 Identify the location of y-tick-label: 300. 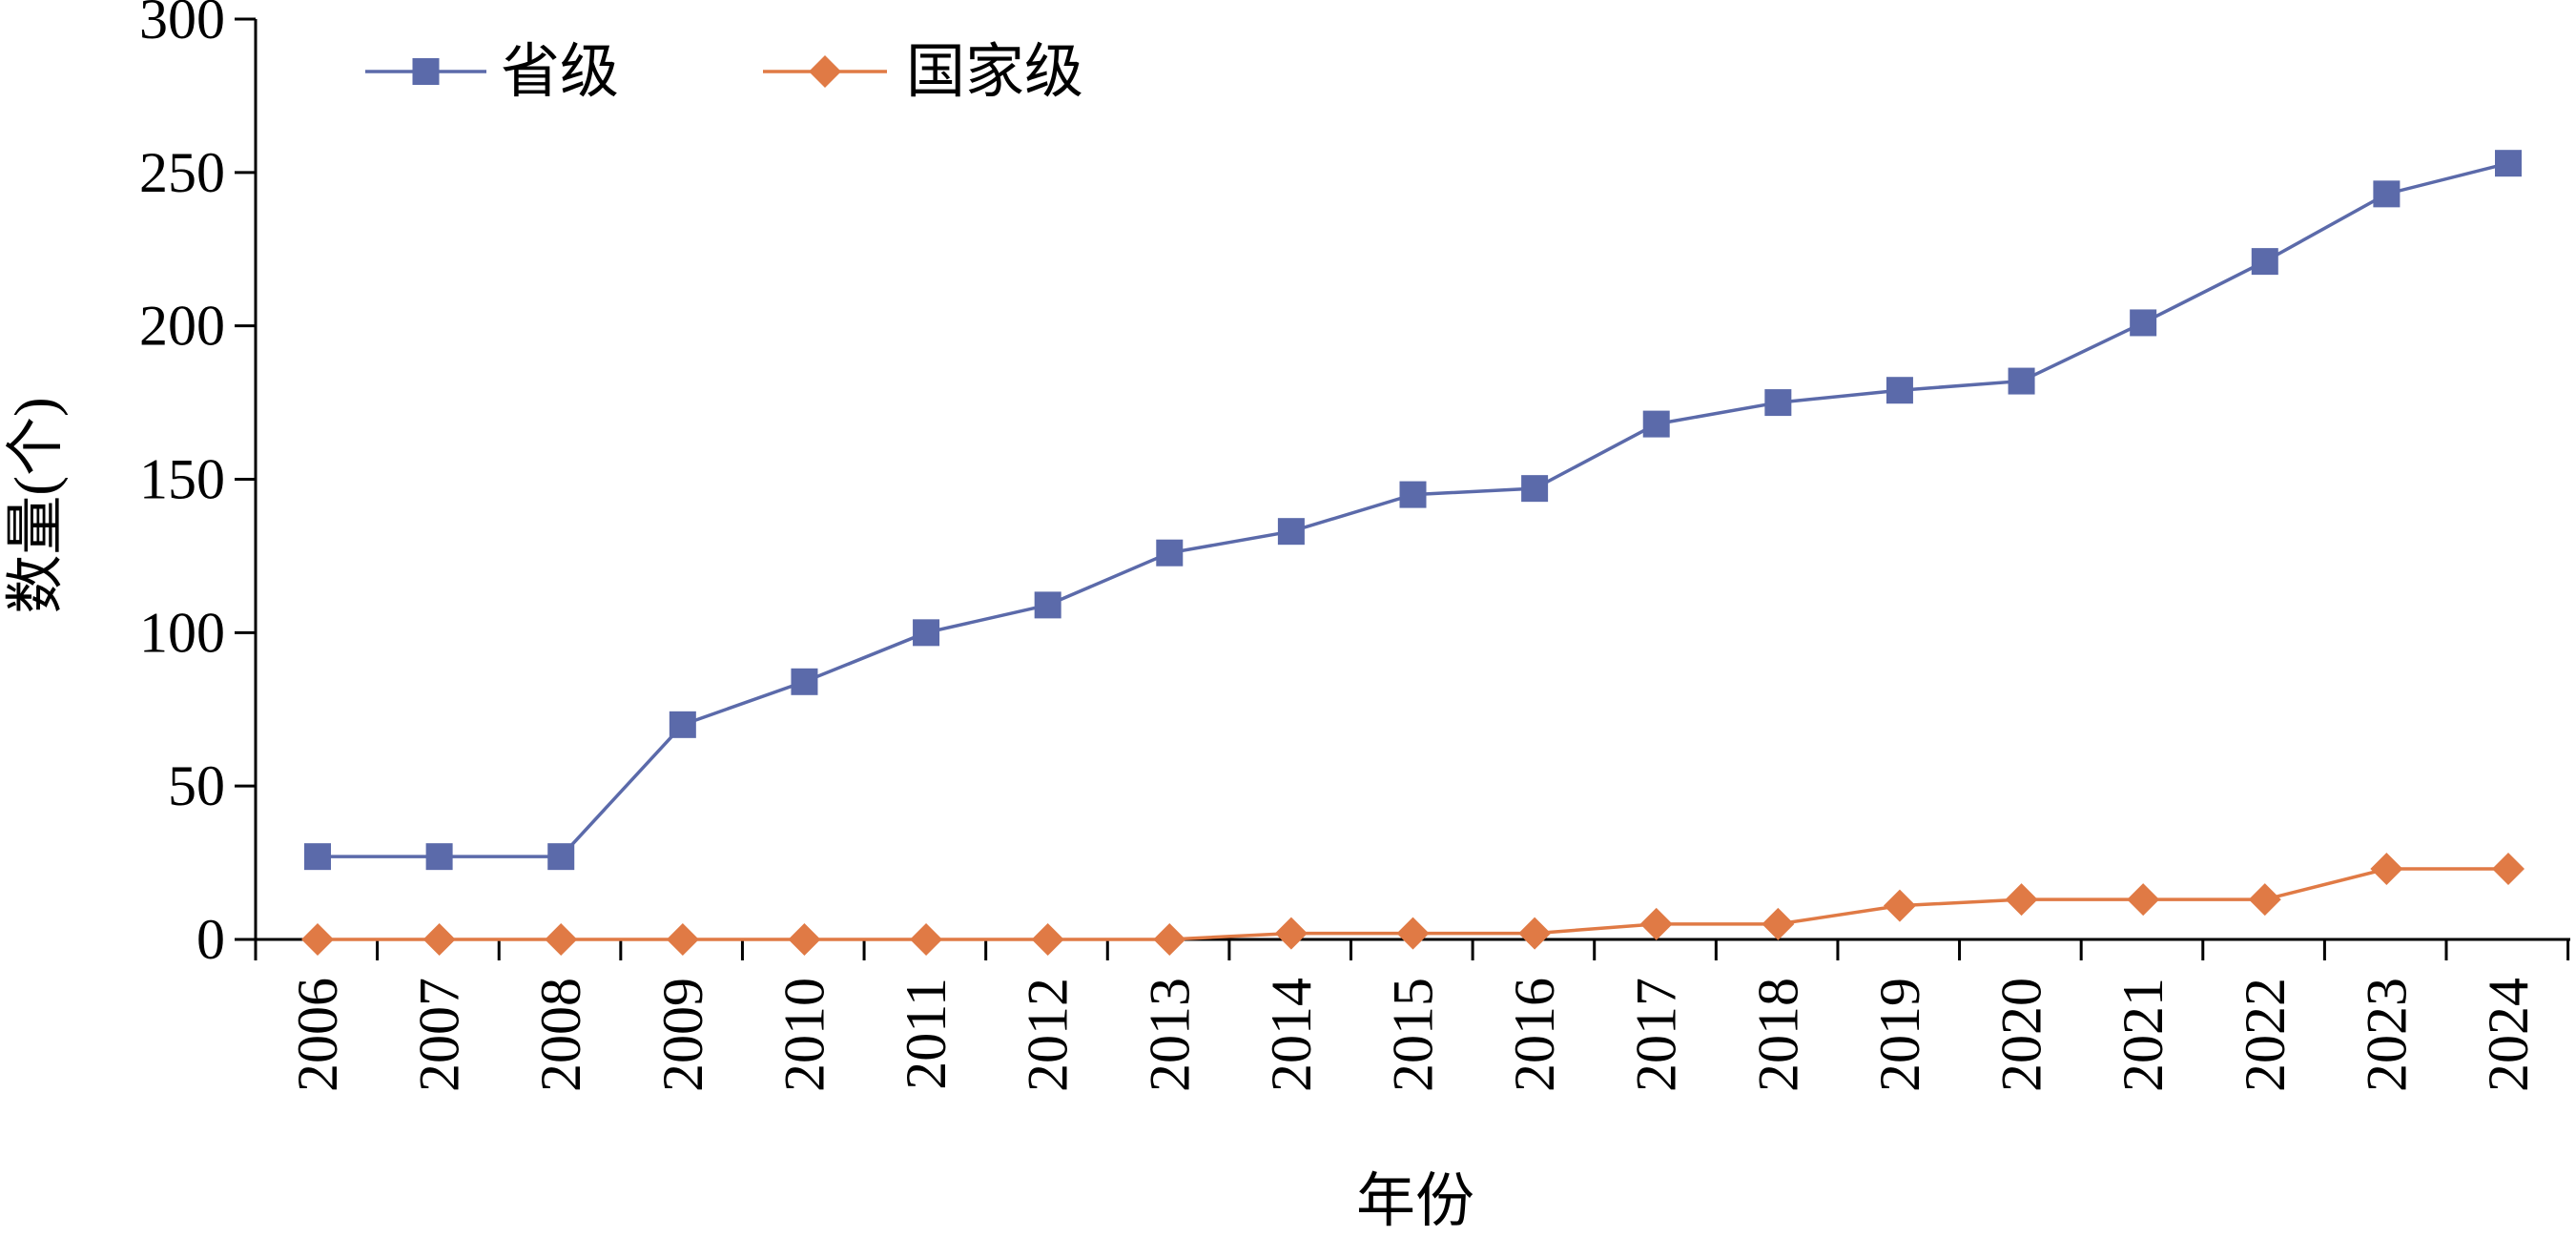
(182, 25).